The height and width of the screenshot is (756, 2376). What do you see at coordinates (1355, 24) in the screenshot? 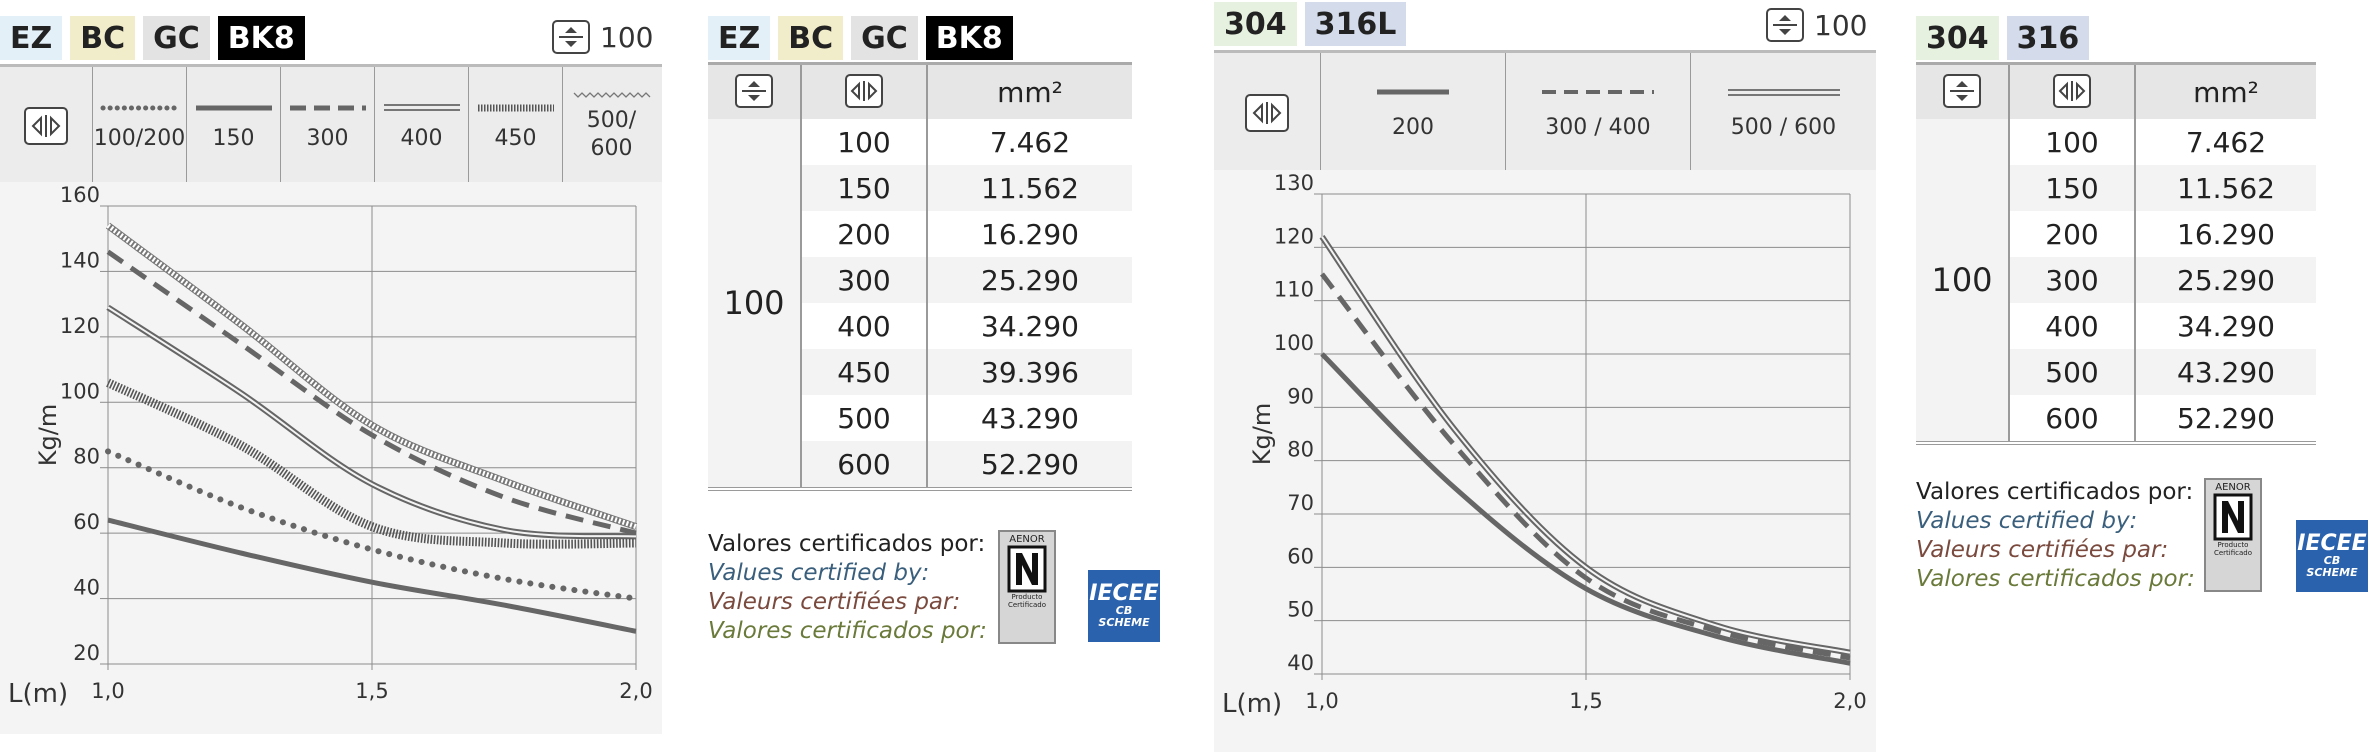
I see `badge-316l: 316L` at bounding box center [1355, 24].